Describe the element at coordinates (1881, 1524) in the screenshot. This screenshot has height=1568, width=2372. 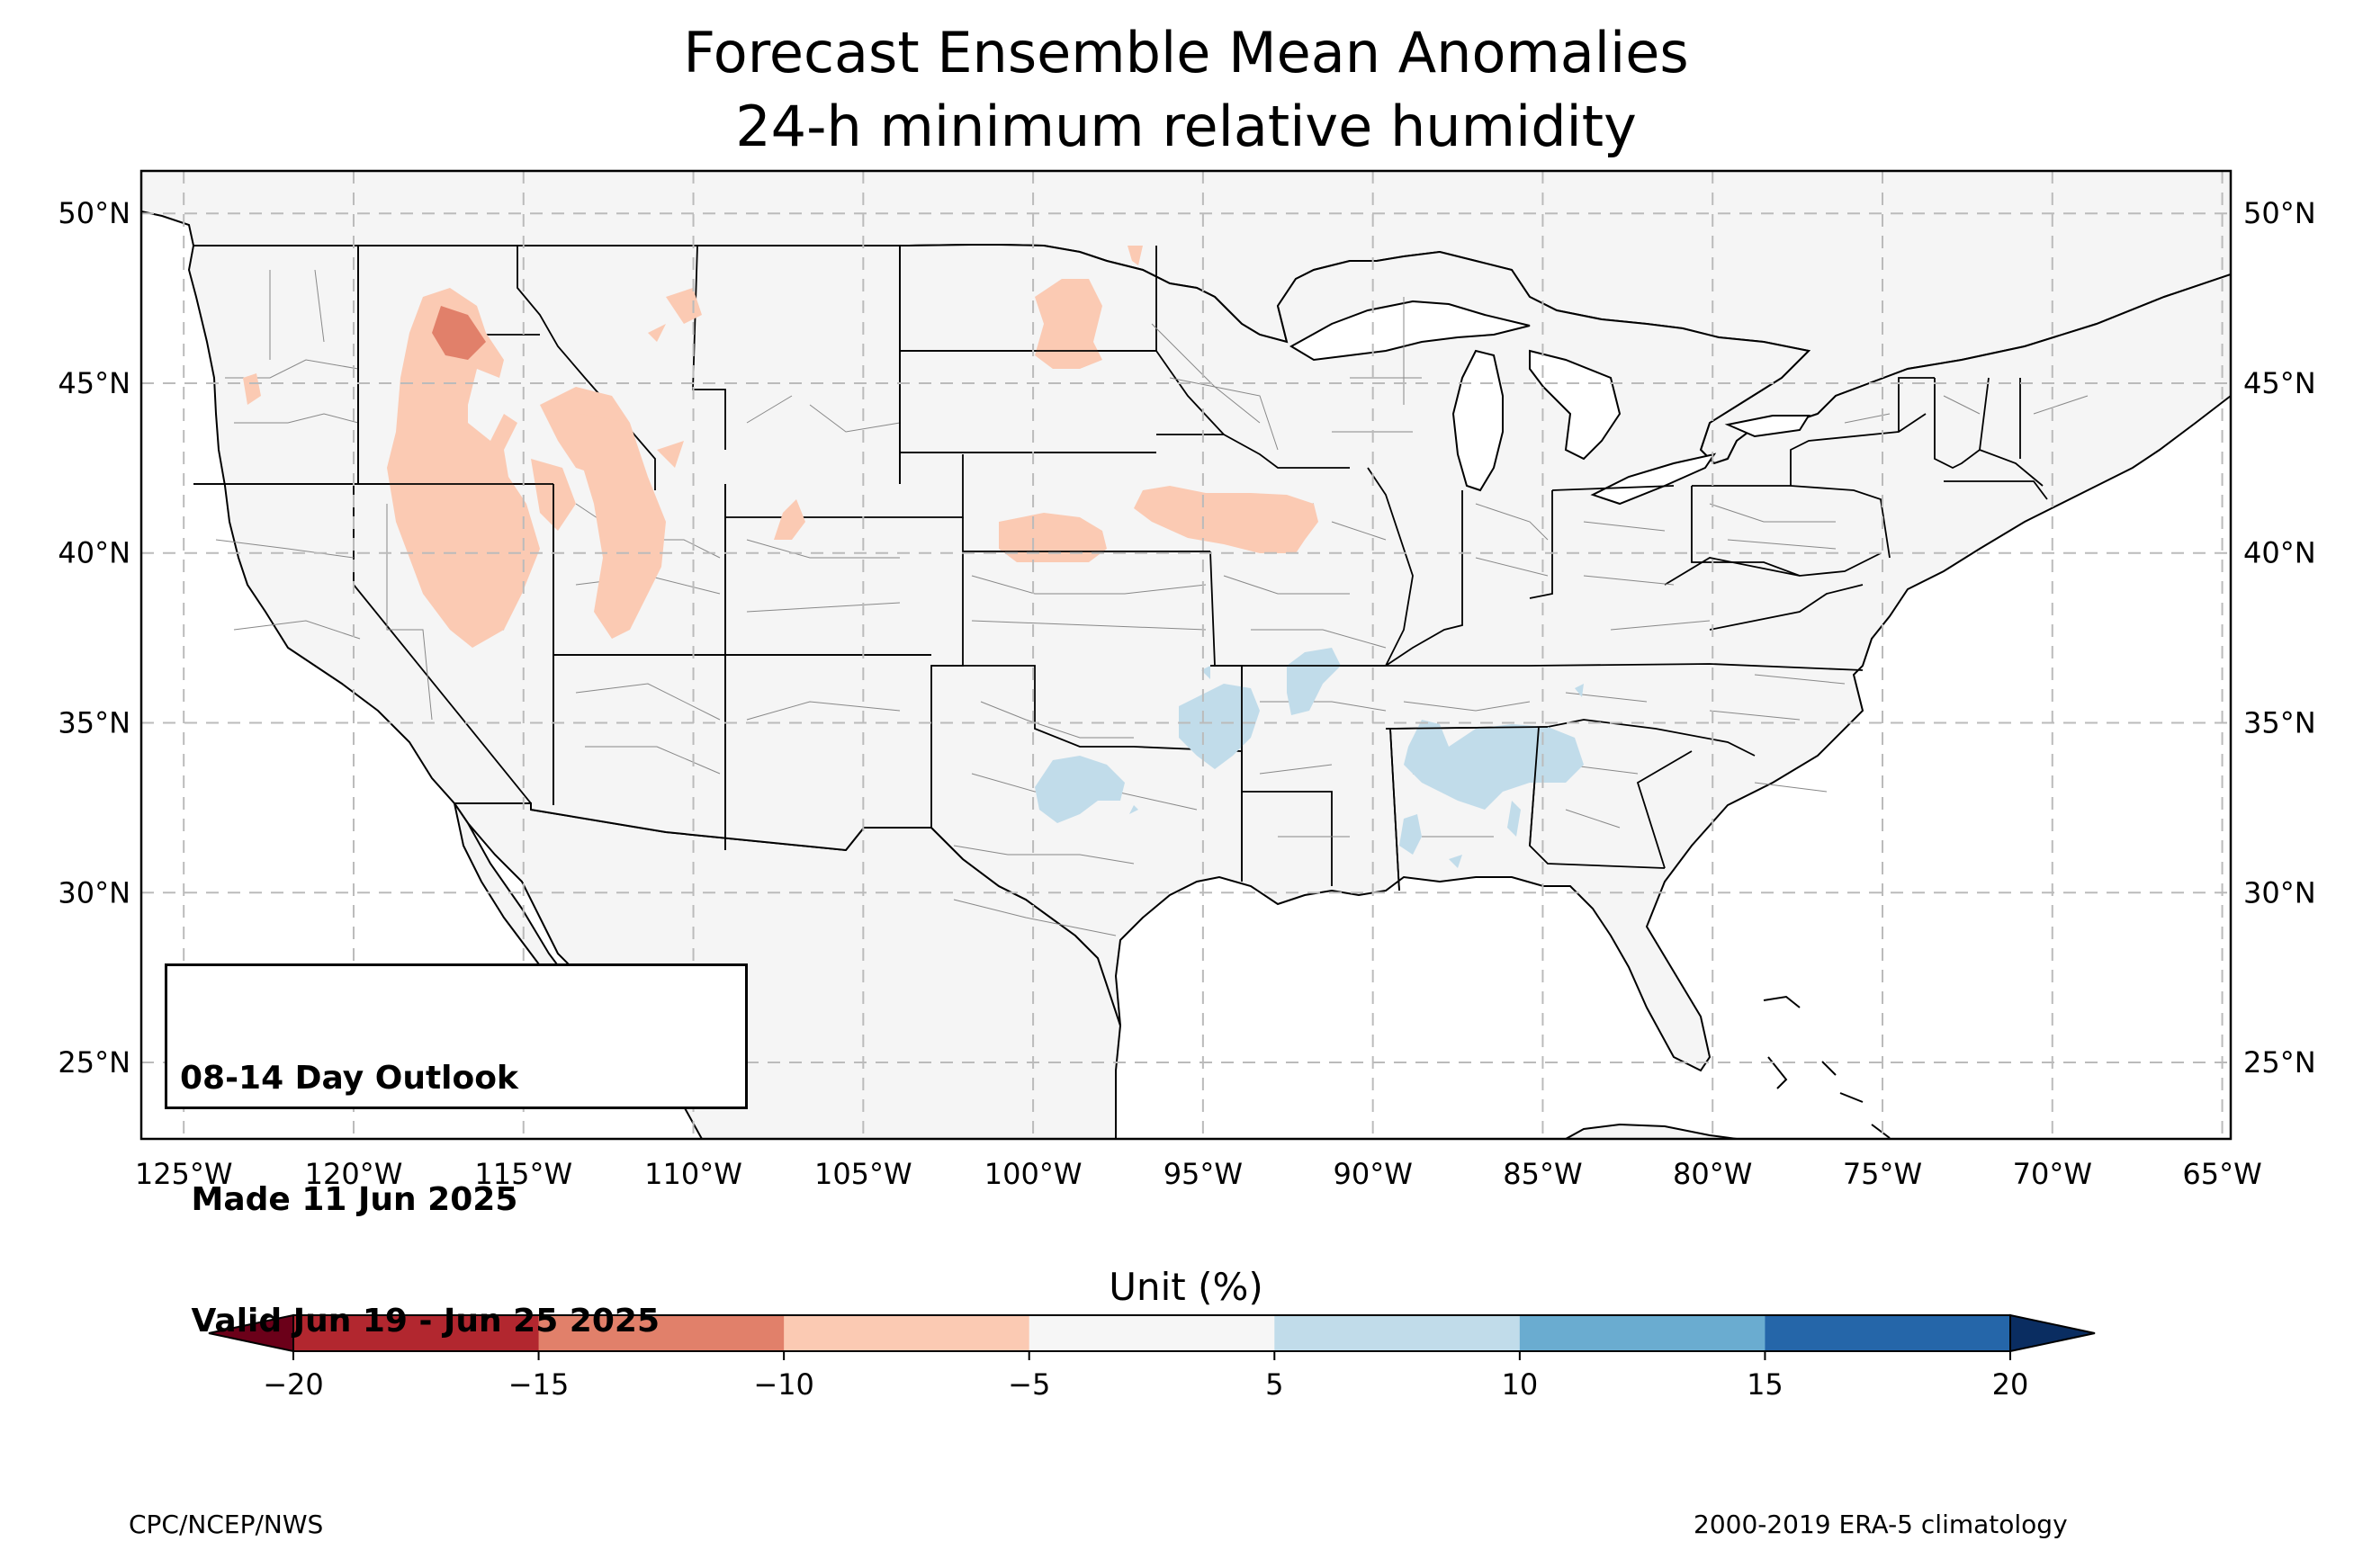
I see `footer-climatology: 2000-2019 ERA-5 climatology` at that location.